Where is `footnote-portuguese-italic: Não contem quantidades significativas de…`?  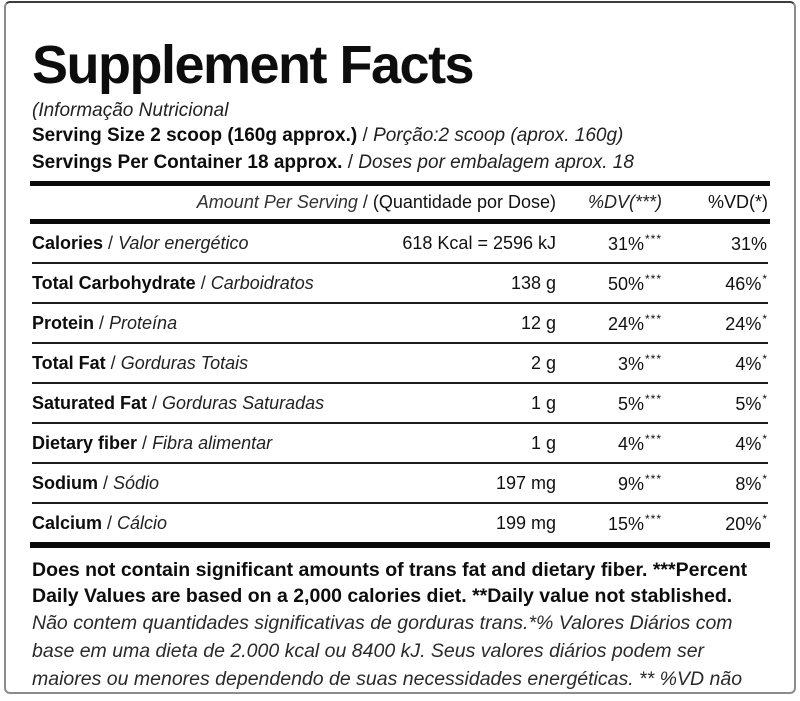
footnote-portuguese-italic: Não contem quantidades significativas de… is located at coordinates (387, 651).